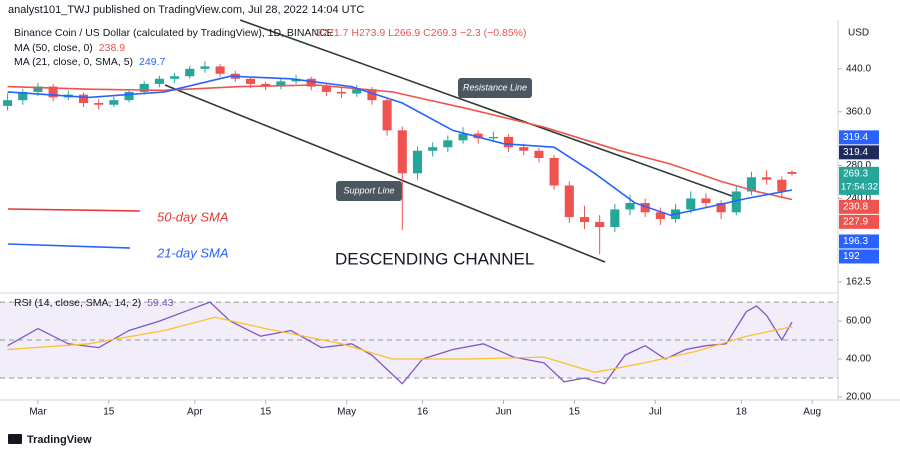 This screenshot has height=454, width=900. What do you see at coordinates (742, 412) in the screenshot?
I see `x-tick-label: 18` at bounding box center [742, 412].